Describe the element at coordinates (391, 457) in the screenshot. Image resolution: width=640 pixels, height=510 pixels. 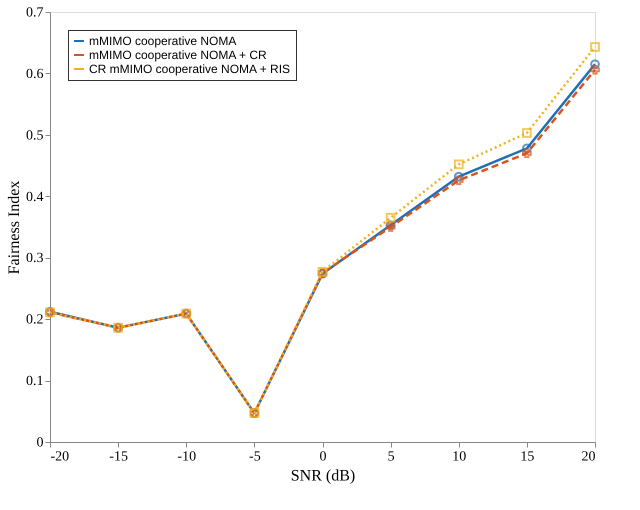
I see `x-tick-label: 5` at that location.